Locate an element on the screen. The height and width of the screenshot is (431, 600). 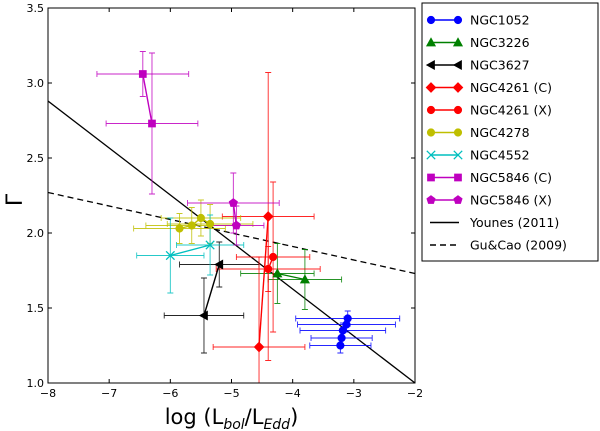
x-tick-label: −2 is located at coordinates (415, 393).